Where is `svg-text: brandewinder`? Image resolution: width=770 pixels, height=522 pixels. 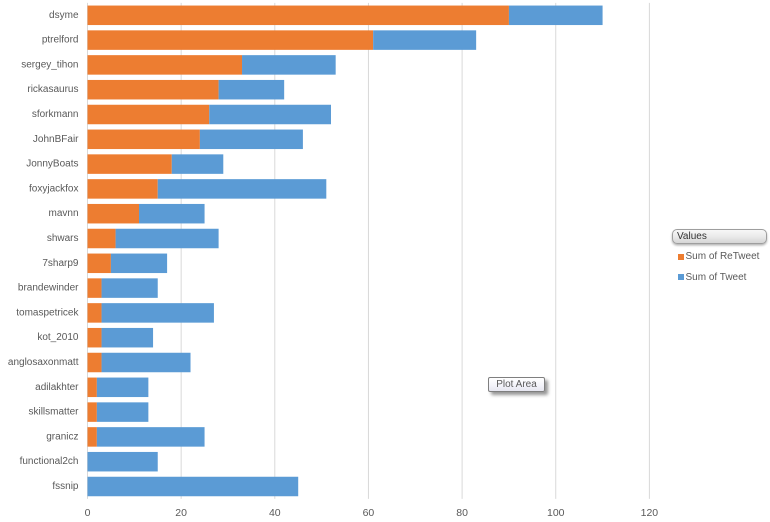
svg-text: brandewinder is located at coordinates (48, 288).